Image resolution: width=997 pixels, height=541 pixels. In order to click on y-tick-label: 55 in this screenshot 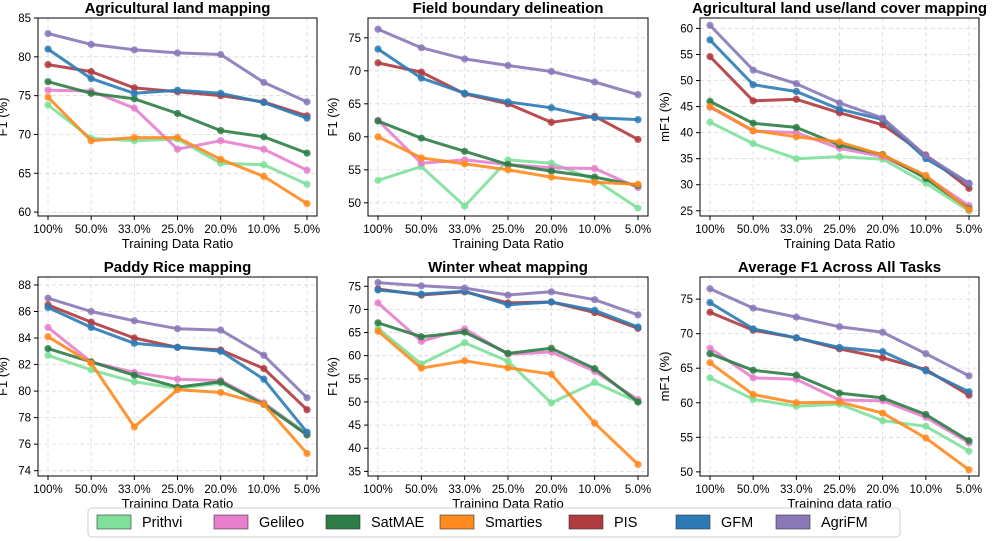, I will do `click(354, 171)`.